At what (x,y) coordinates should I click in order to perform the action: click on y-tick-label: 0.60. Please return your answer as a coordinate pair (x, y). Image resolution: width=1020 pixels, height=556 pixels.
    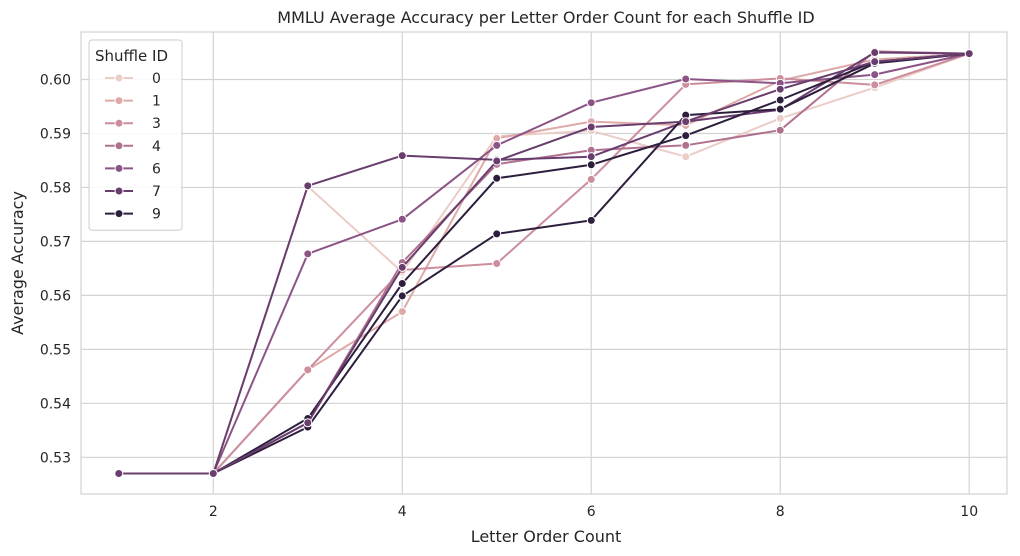
    Looking at the image, I should click on (55, 80).